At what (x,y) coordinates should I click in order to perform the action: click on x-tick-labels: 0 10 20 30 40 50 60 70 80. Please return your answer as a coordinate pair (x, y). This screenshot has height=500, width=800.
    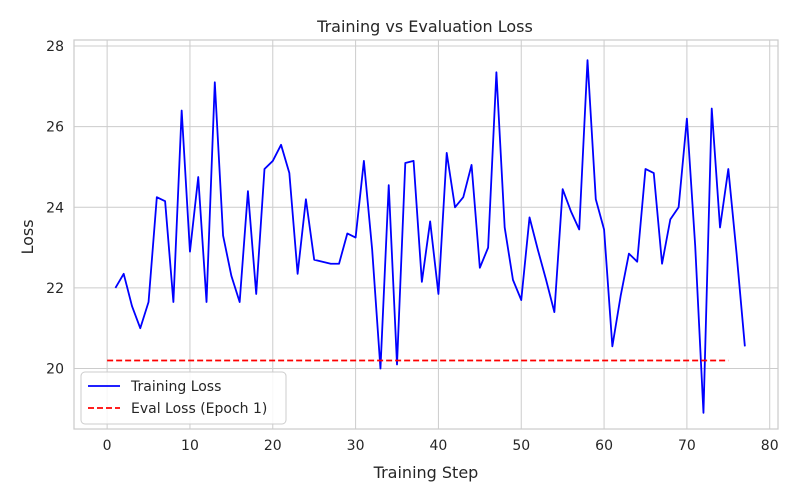
    Looking at the image, I should click on (441, 446).